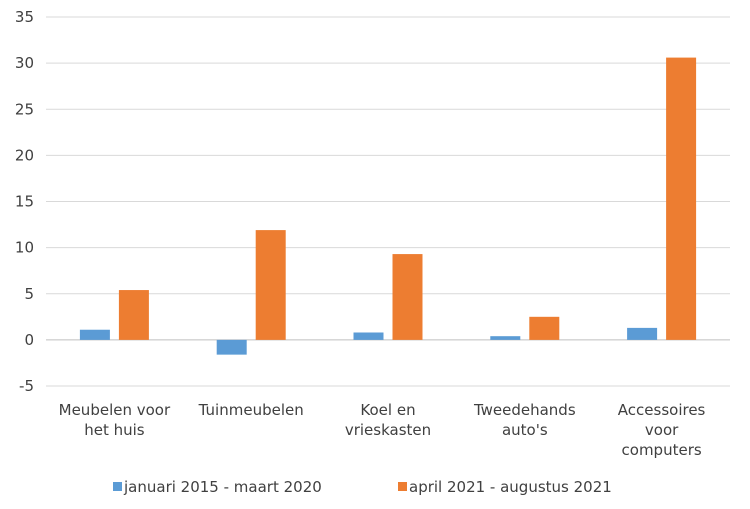 The height and width of the screenshot is (509, 750). What do you see at coordinates (662, 410) in the screenshot?
I see `category-label: Accessoires` at bounding box center [662, 410].